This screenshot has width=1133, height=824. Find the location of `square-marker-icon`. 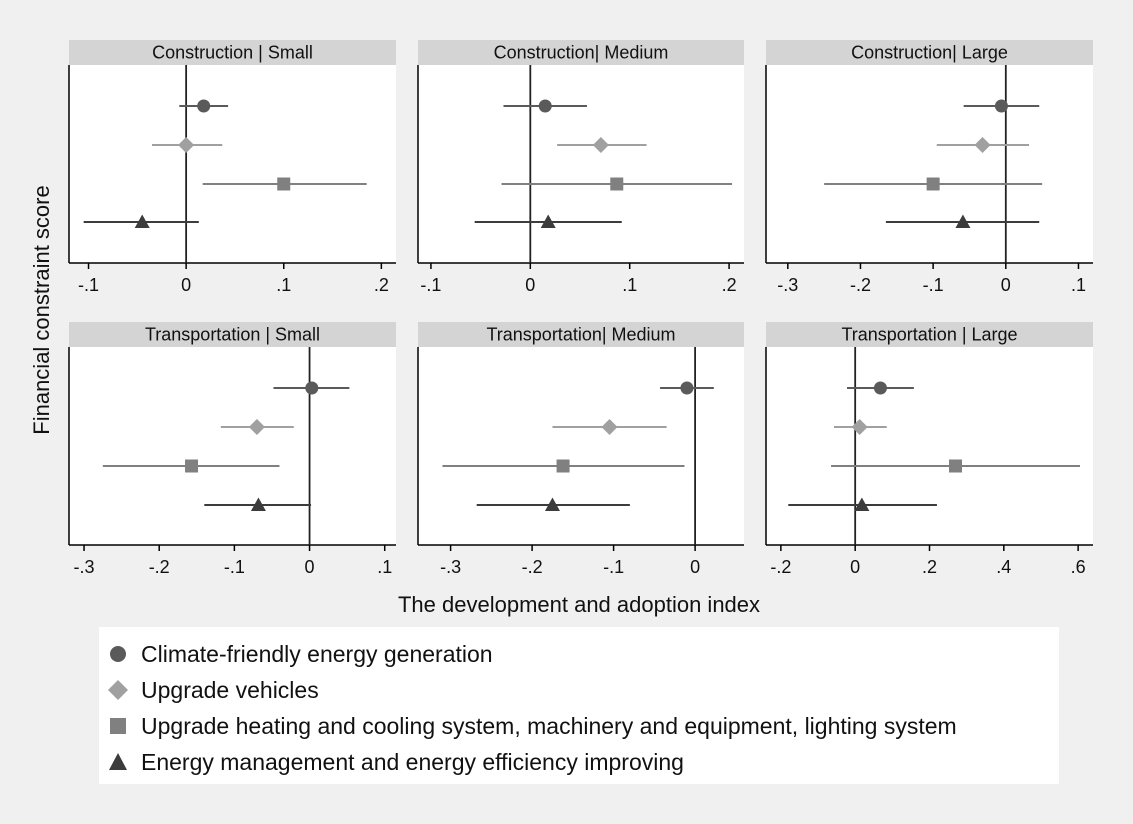

square-marker-icon is located at coordinates (118, 726).